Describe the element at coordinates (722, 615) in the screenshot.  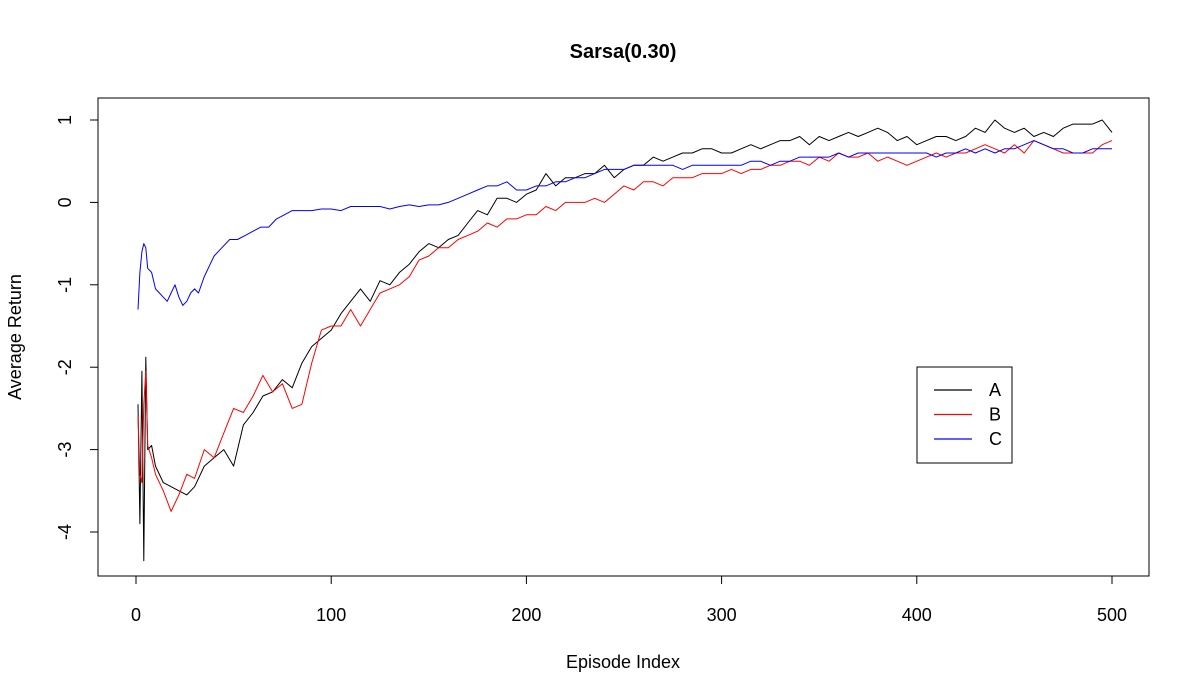
I see `x-tick-label: 300` at that location.